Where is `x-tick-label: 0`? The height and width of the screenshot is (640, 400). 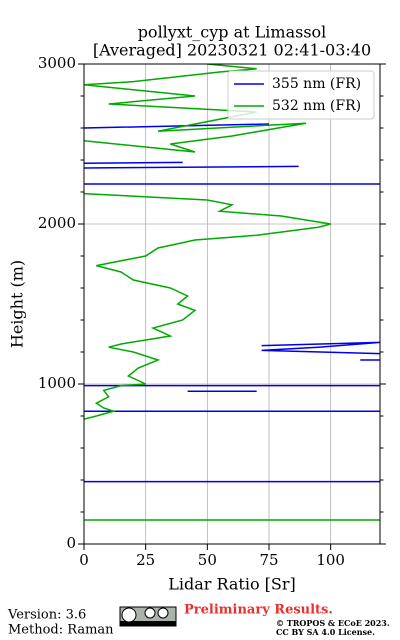 x-tick-label: 0 is located at coordinates (84, 560).